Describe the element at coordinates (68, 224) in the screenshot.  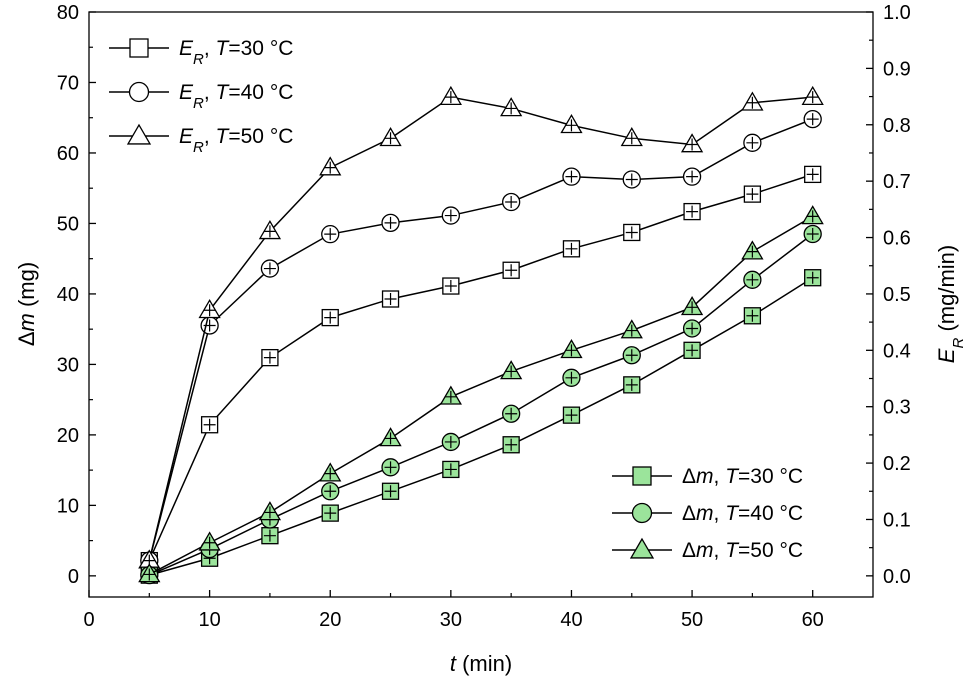
I see `y-left-tick-label: 50` at that location.